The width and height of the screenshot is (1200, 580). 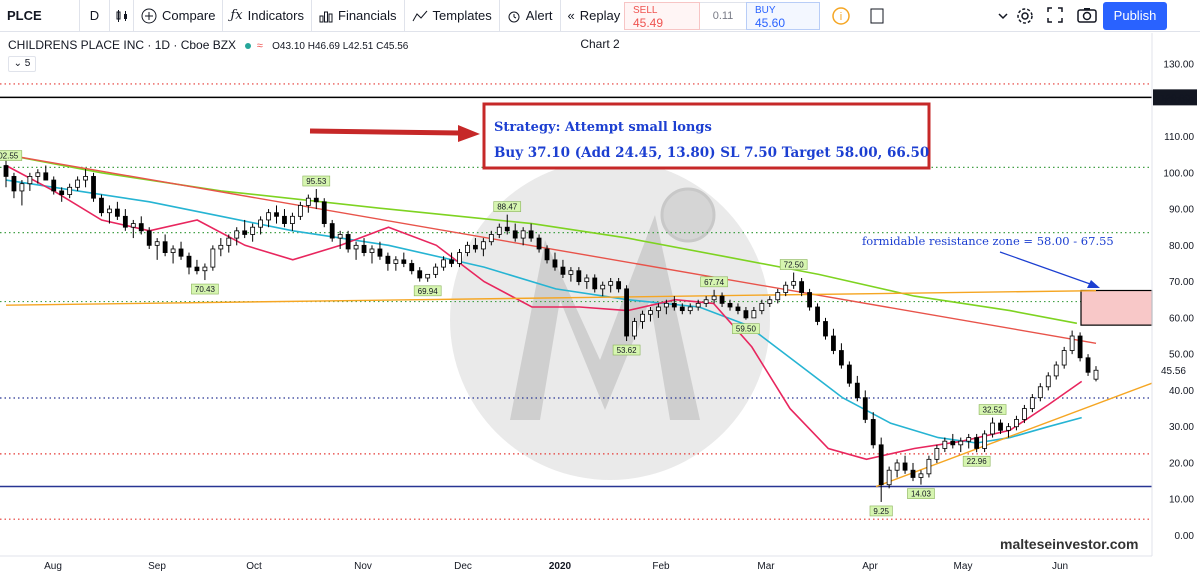 I want to click on collapse-indicators-button: ⌄ 5, so click(x=22, y=64).